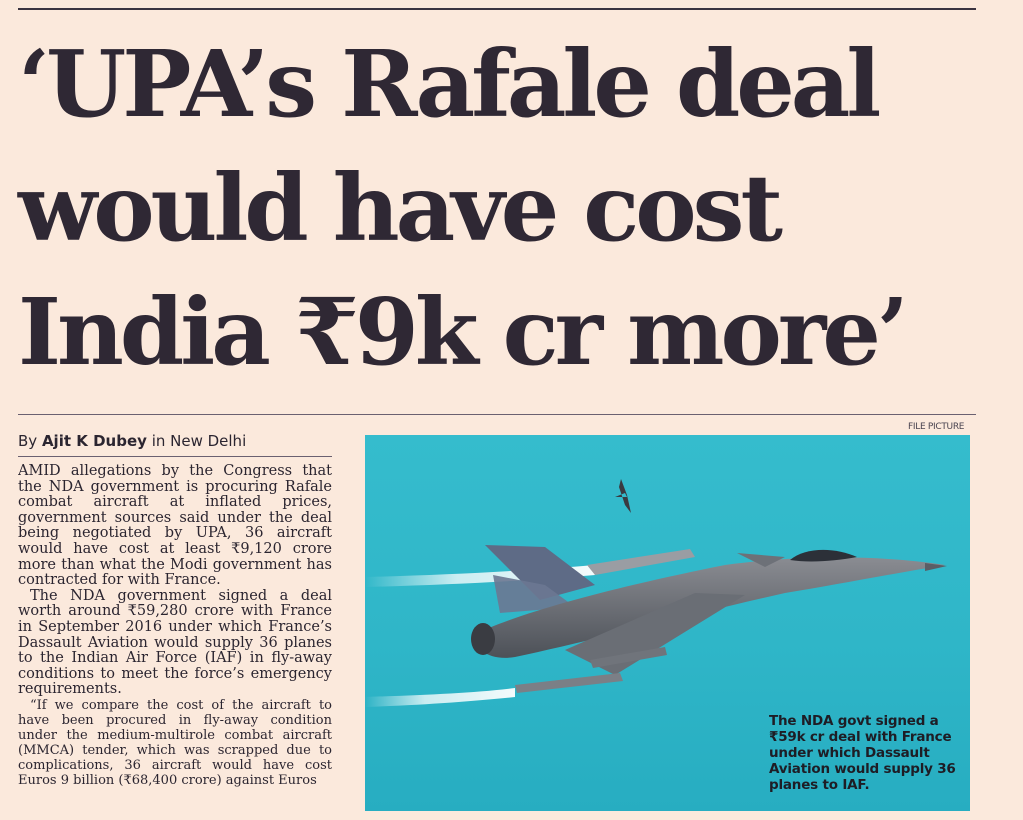 The image size is (1023, 820). Describe the element at coordinates (936, 427) in the screenshot. I see `photo-credit: FILE PICTURE` at that location.